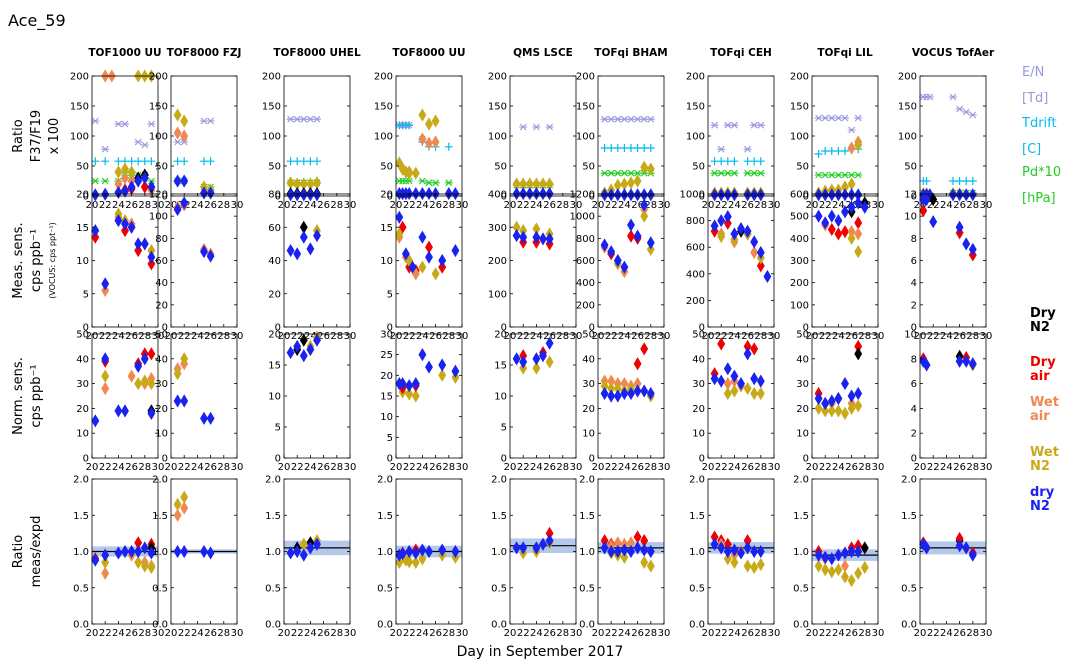 This screenshot has height=665, width=1067. What do you see at coordinates (36, 552) in the screenshot?
I see `row-label: meas/expd` at bounding box center [36, 552].